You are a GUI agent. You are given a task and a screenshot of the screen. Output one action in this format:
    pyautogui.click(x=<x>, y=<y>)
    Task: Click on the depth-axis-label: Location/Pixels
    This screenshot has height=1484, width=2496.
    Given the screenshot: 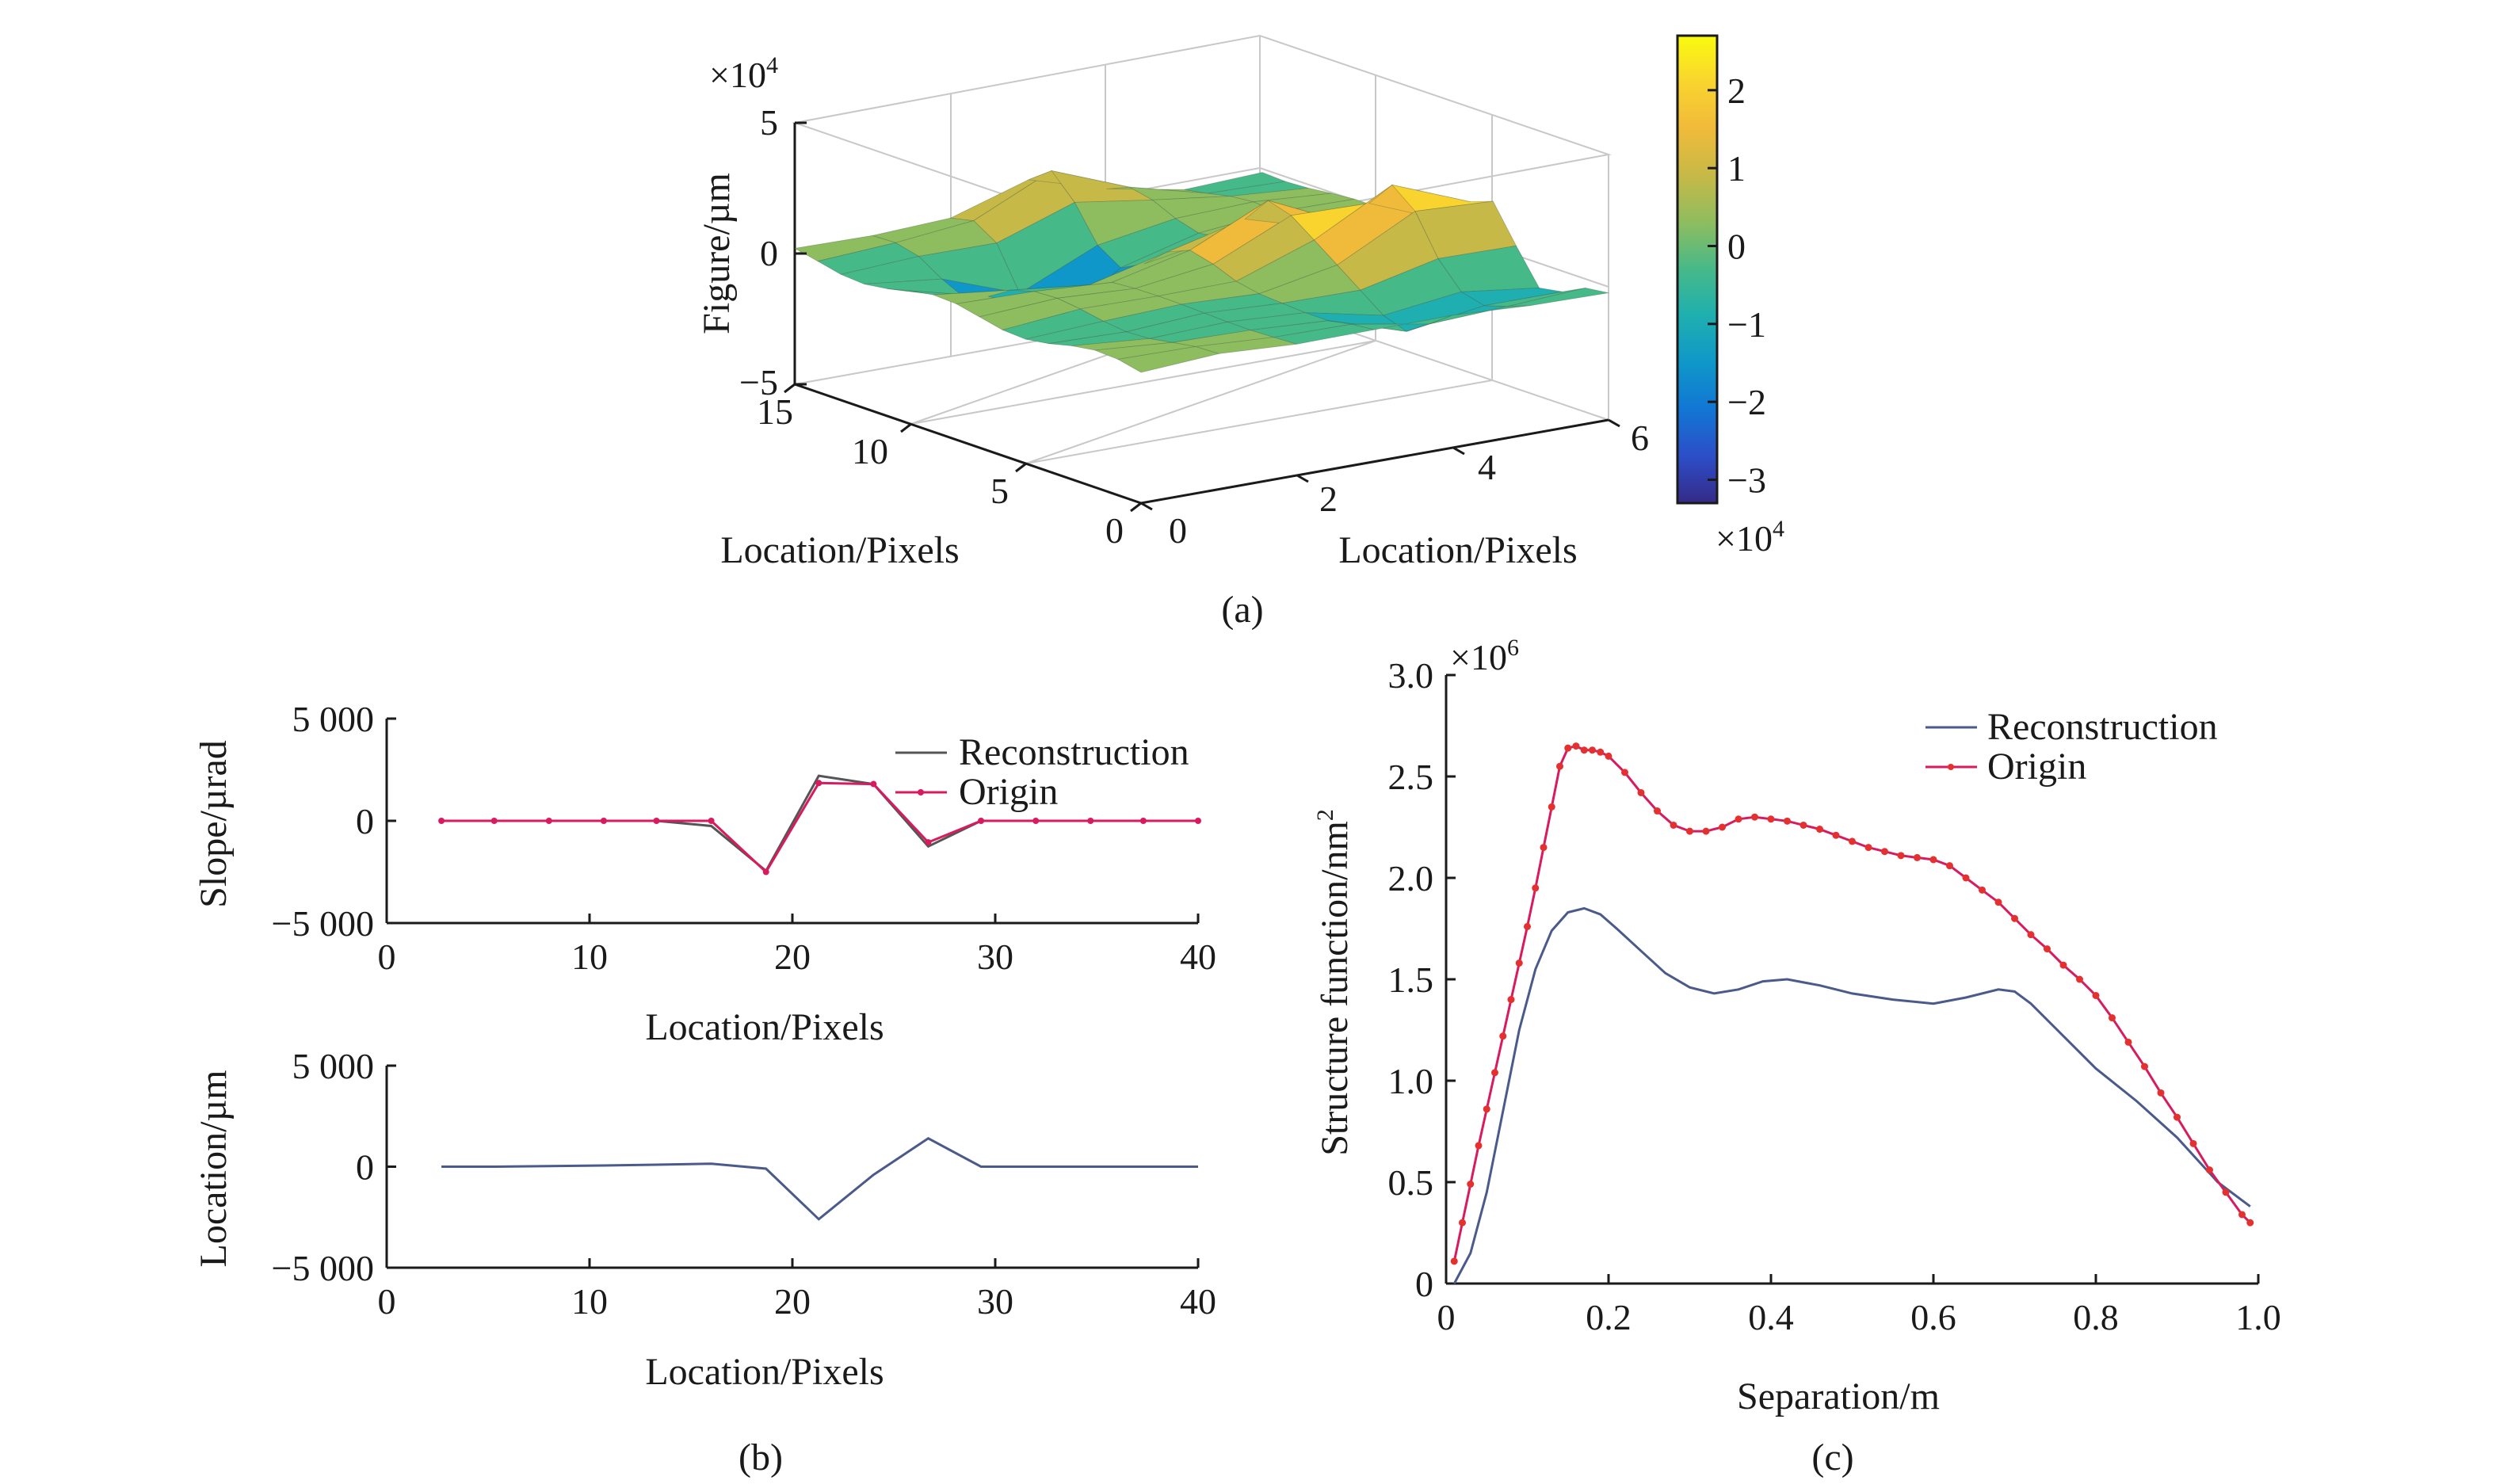 What is the action you would take?
    pyautogui.click(x=840, y=550)
    